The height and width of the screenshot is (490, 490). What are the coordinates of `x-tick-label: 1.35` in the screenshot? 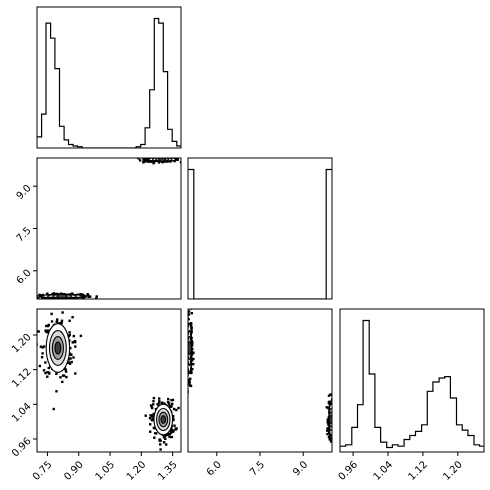 It's located at (168, 471).